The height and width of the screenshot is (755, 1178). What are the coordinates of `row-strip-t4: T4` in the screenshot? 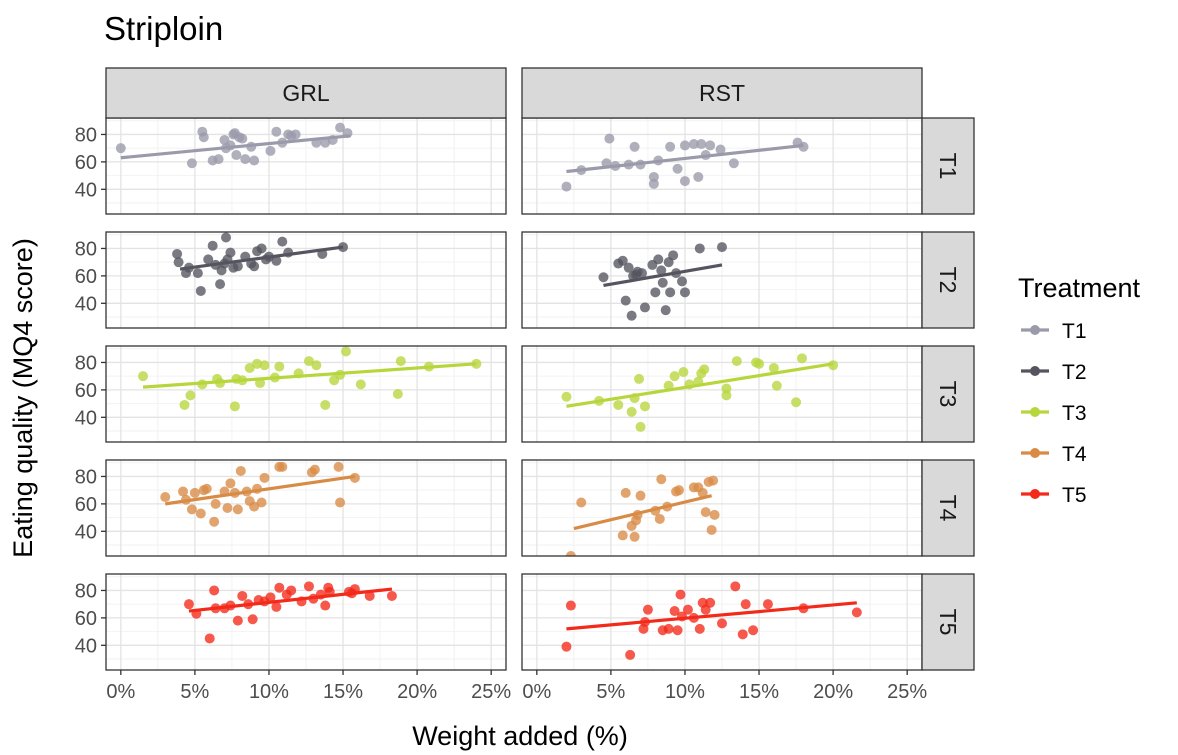 It's located at (948, 508).